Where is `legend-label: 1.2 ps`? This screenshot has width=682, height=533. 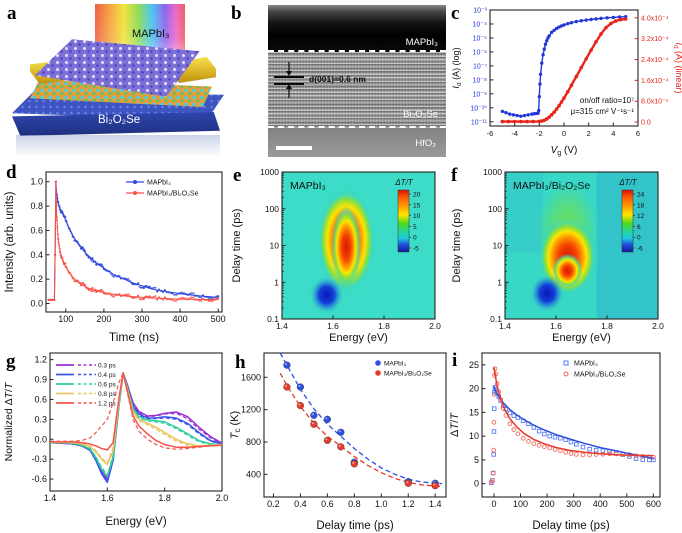
legend-label: 1.2 ps is located at coordinates (107, 404).